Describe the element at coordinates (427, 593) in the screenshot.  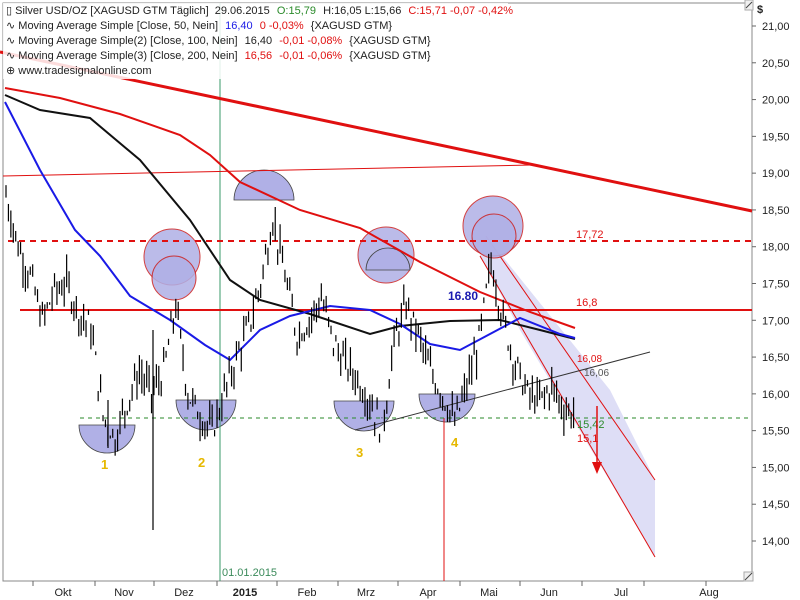
I see `x-tick-label: Apr` at that location.